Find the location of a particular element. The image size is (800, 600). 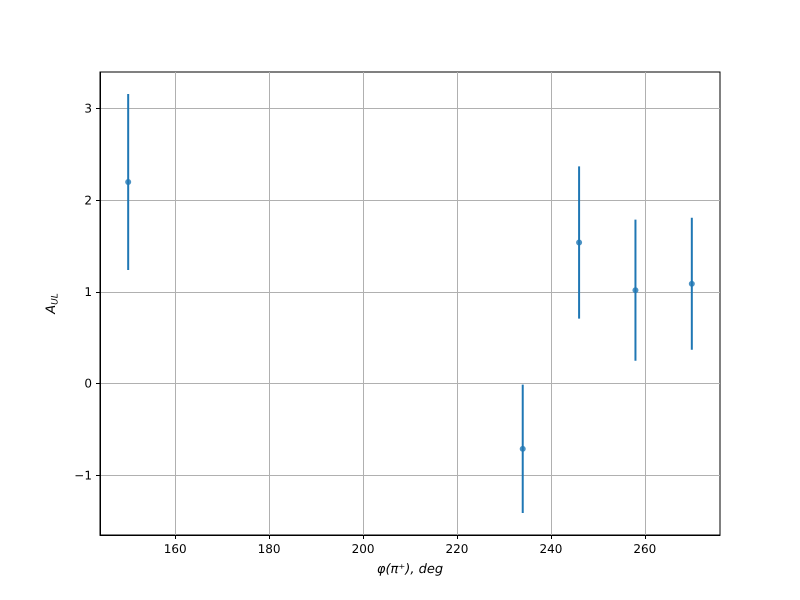

y-tick-label: 3 is located at coordinates (88, 109).